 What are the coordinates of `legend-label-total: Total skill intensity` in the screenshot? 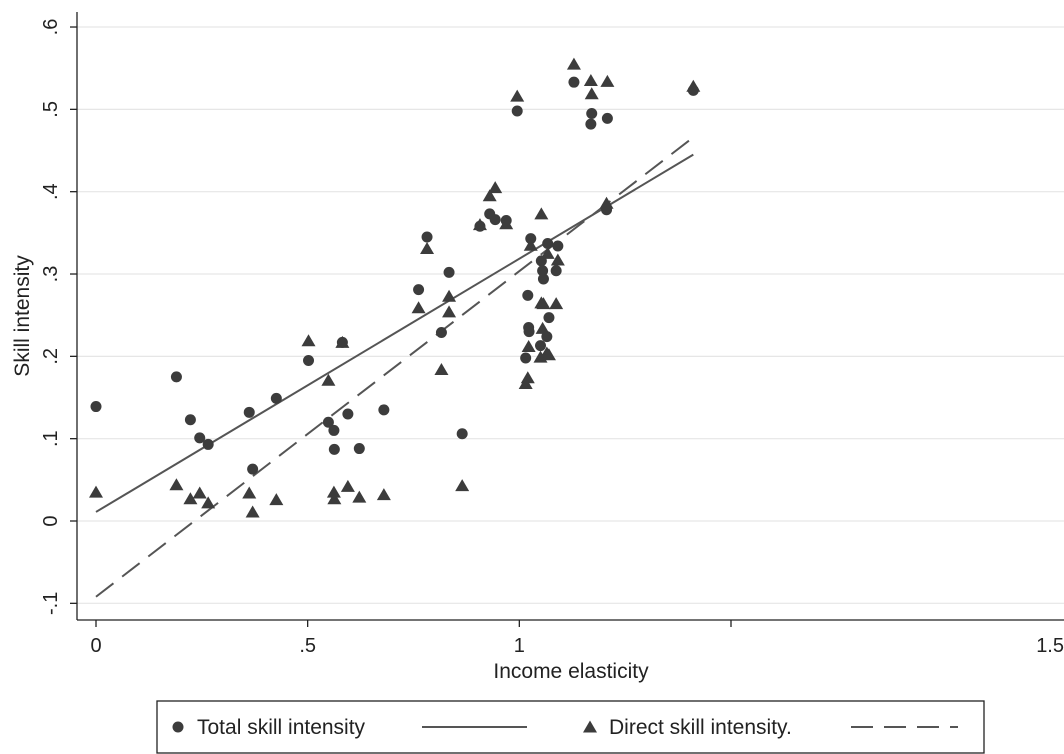 It's located at (281, 727).